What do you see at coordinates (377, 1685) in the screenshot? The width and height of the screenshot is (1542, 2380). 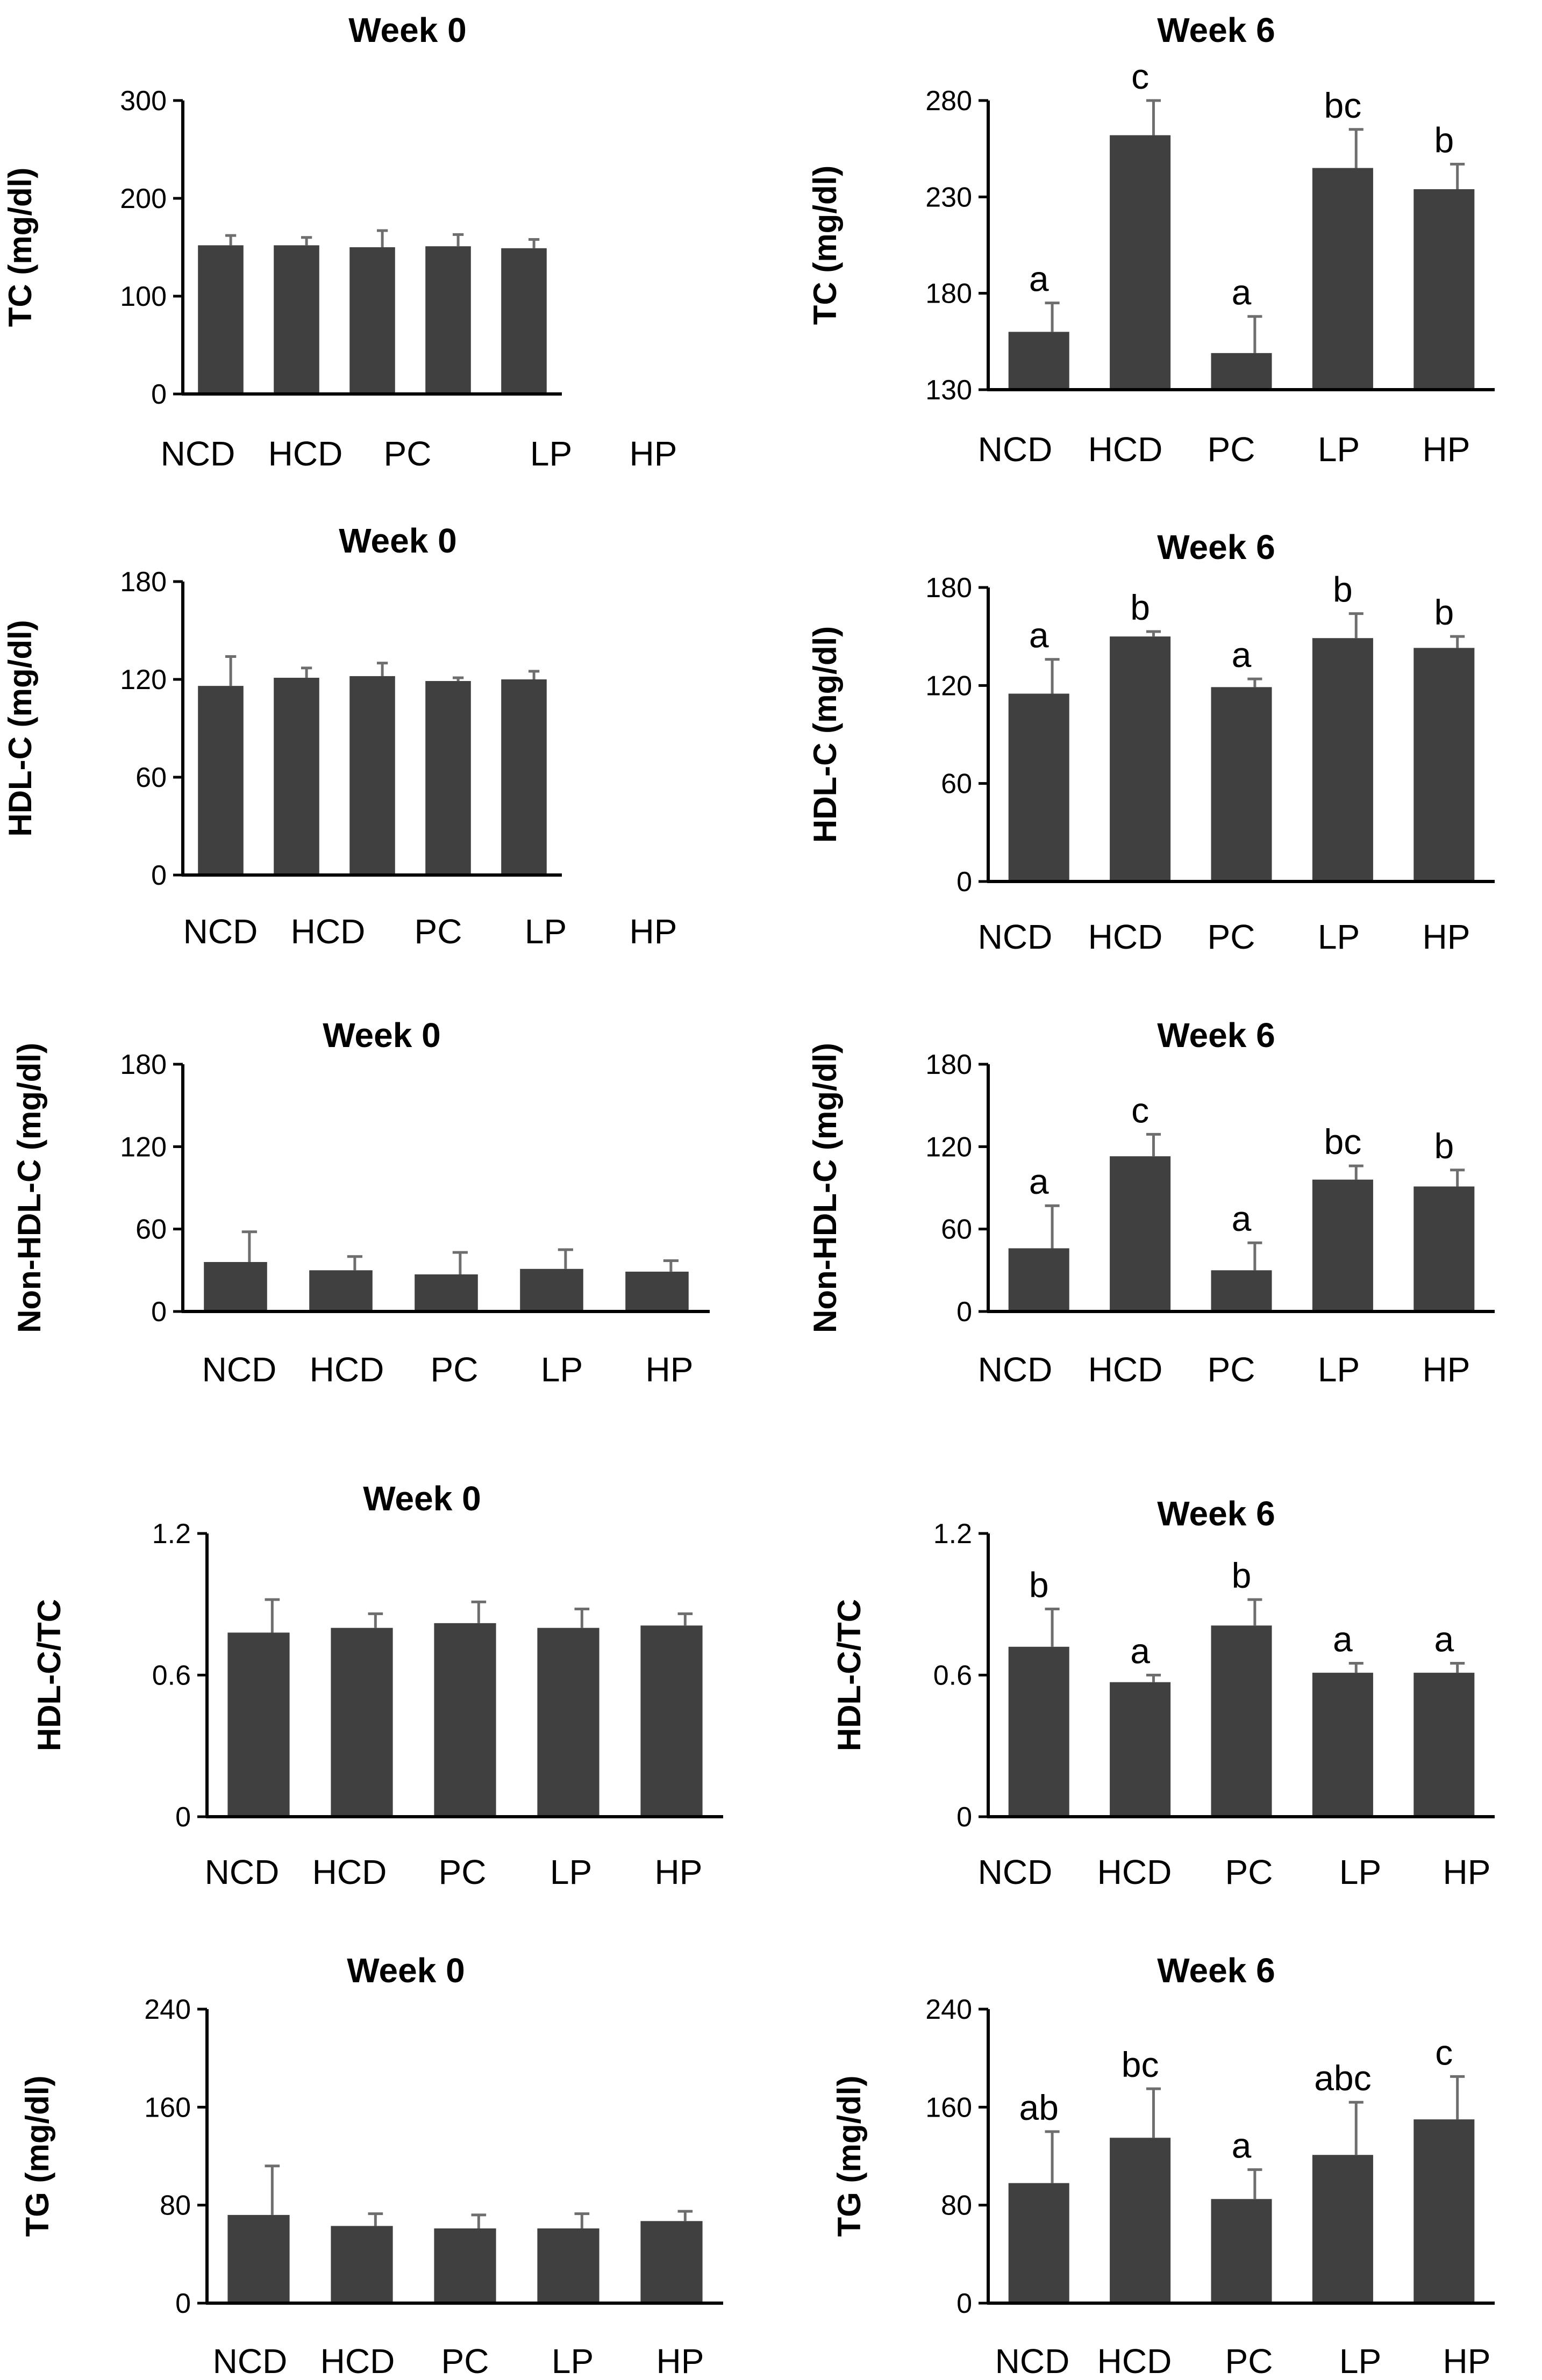 I see `chart-panel-7: Week 0 HDL-C/TC 0 0.6 1.2 NCD HCD PC LP HP` at bounding box center [377, 1685].